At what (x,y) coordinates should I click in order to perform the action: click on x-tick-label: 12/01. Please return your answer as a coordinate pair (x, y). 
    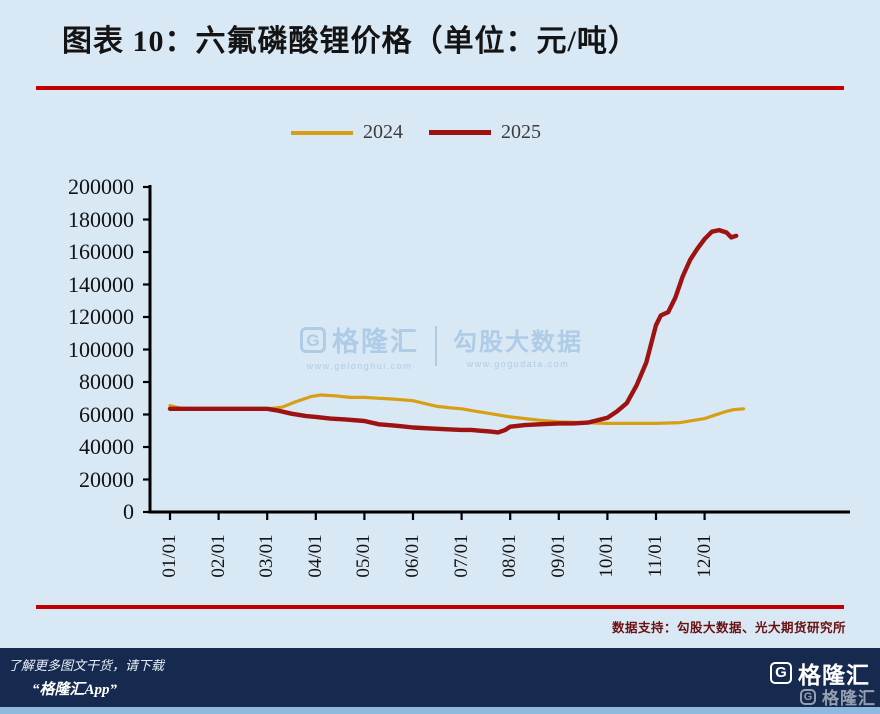
    Looking at the image, I should click on (704, 556).